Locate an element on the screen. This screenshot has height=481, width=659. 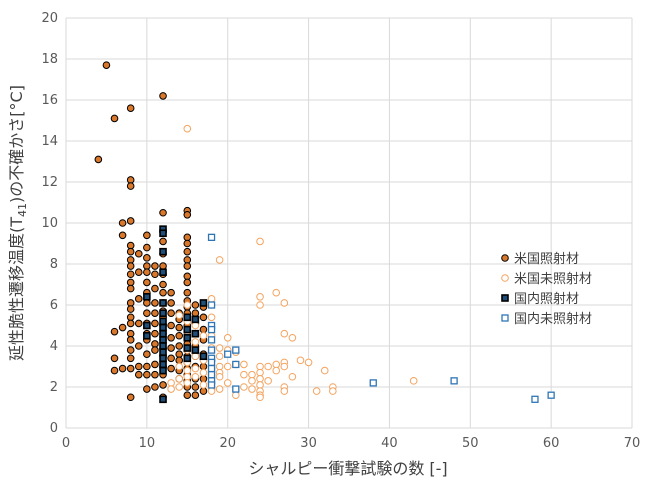
legend-label: 米国未照射材 is located at coordinates (553, 279).